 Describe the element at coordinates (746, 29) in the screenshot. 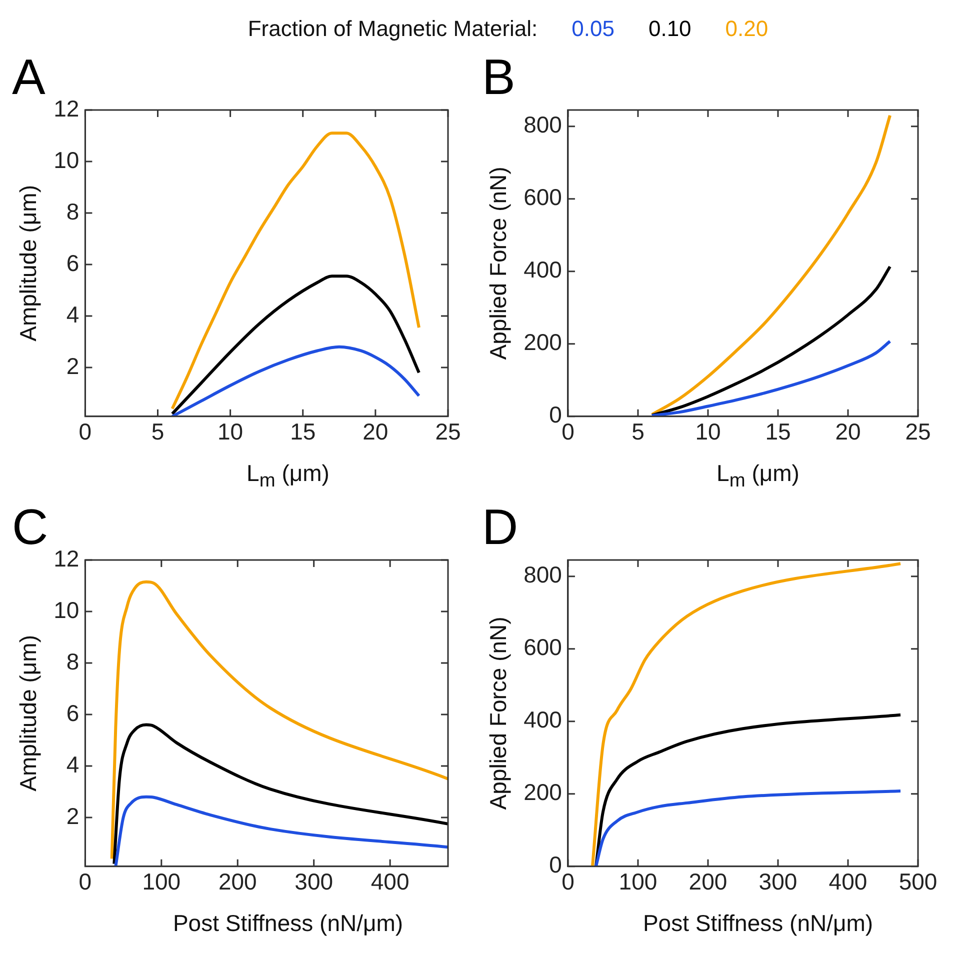

I see `text: 0.20` at that location.